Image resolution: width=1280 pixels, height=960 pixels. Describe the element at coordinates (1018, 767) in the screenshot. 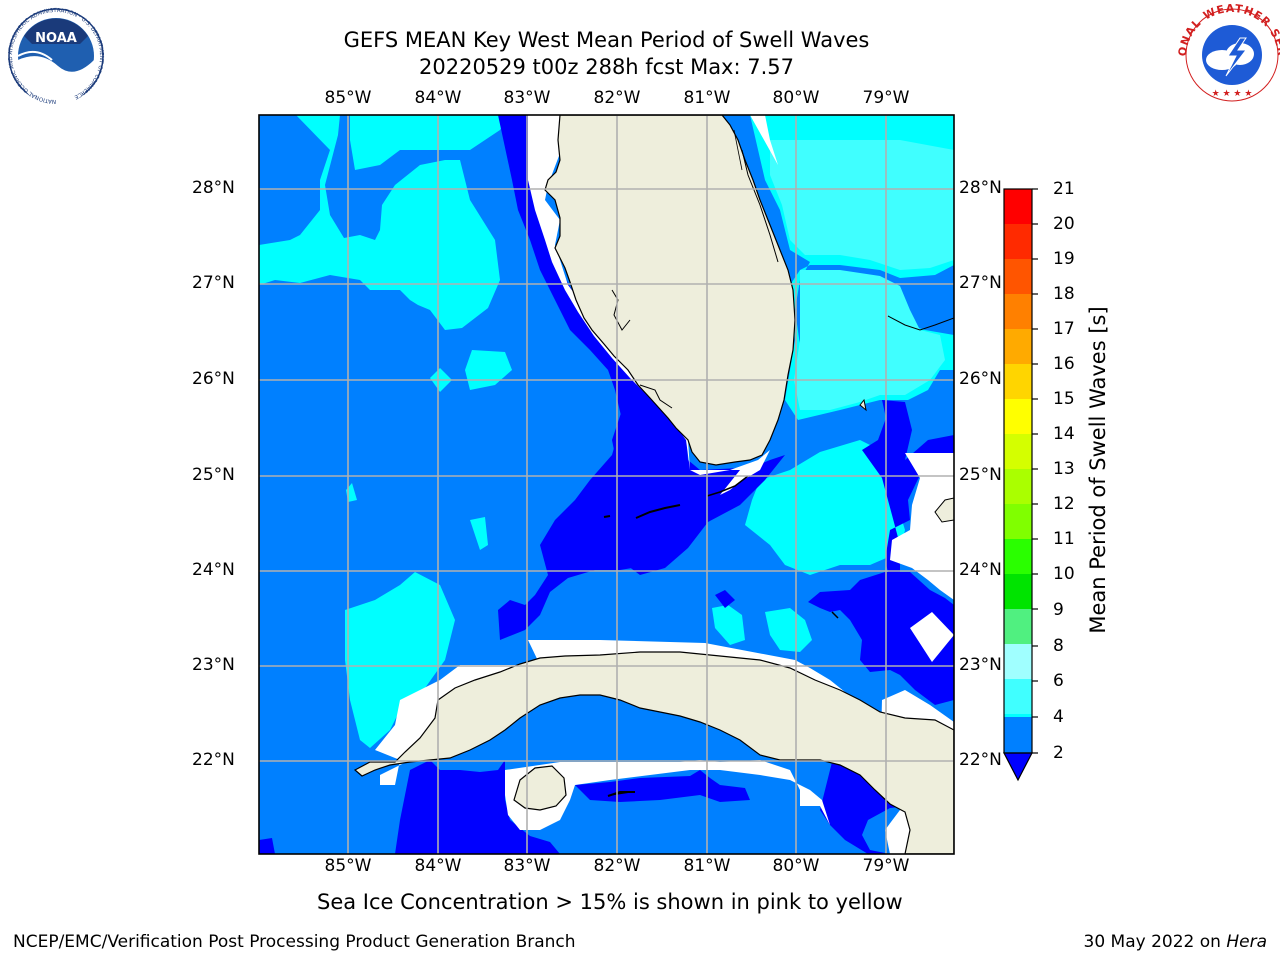

I see `colorbar-under-arrow` at that location.